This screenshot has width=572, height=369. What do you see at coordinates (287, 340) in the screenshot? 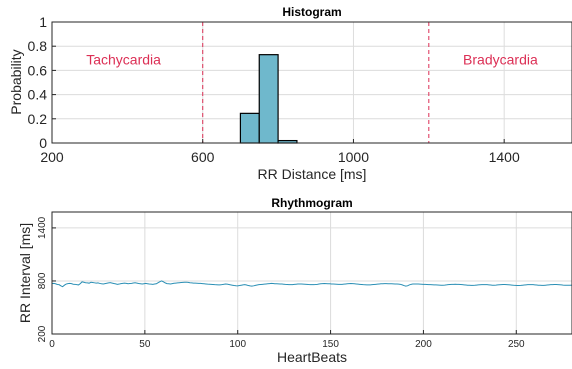
I see `rhythmogram-x-ticks: 0 50 100 150 200 250` at bounding box center [287, 340].